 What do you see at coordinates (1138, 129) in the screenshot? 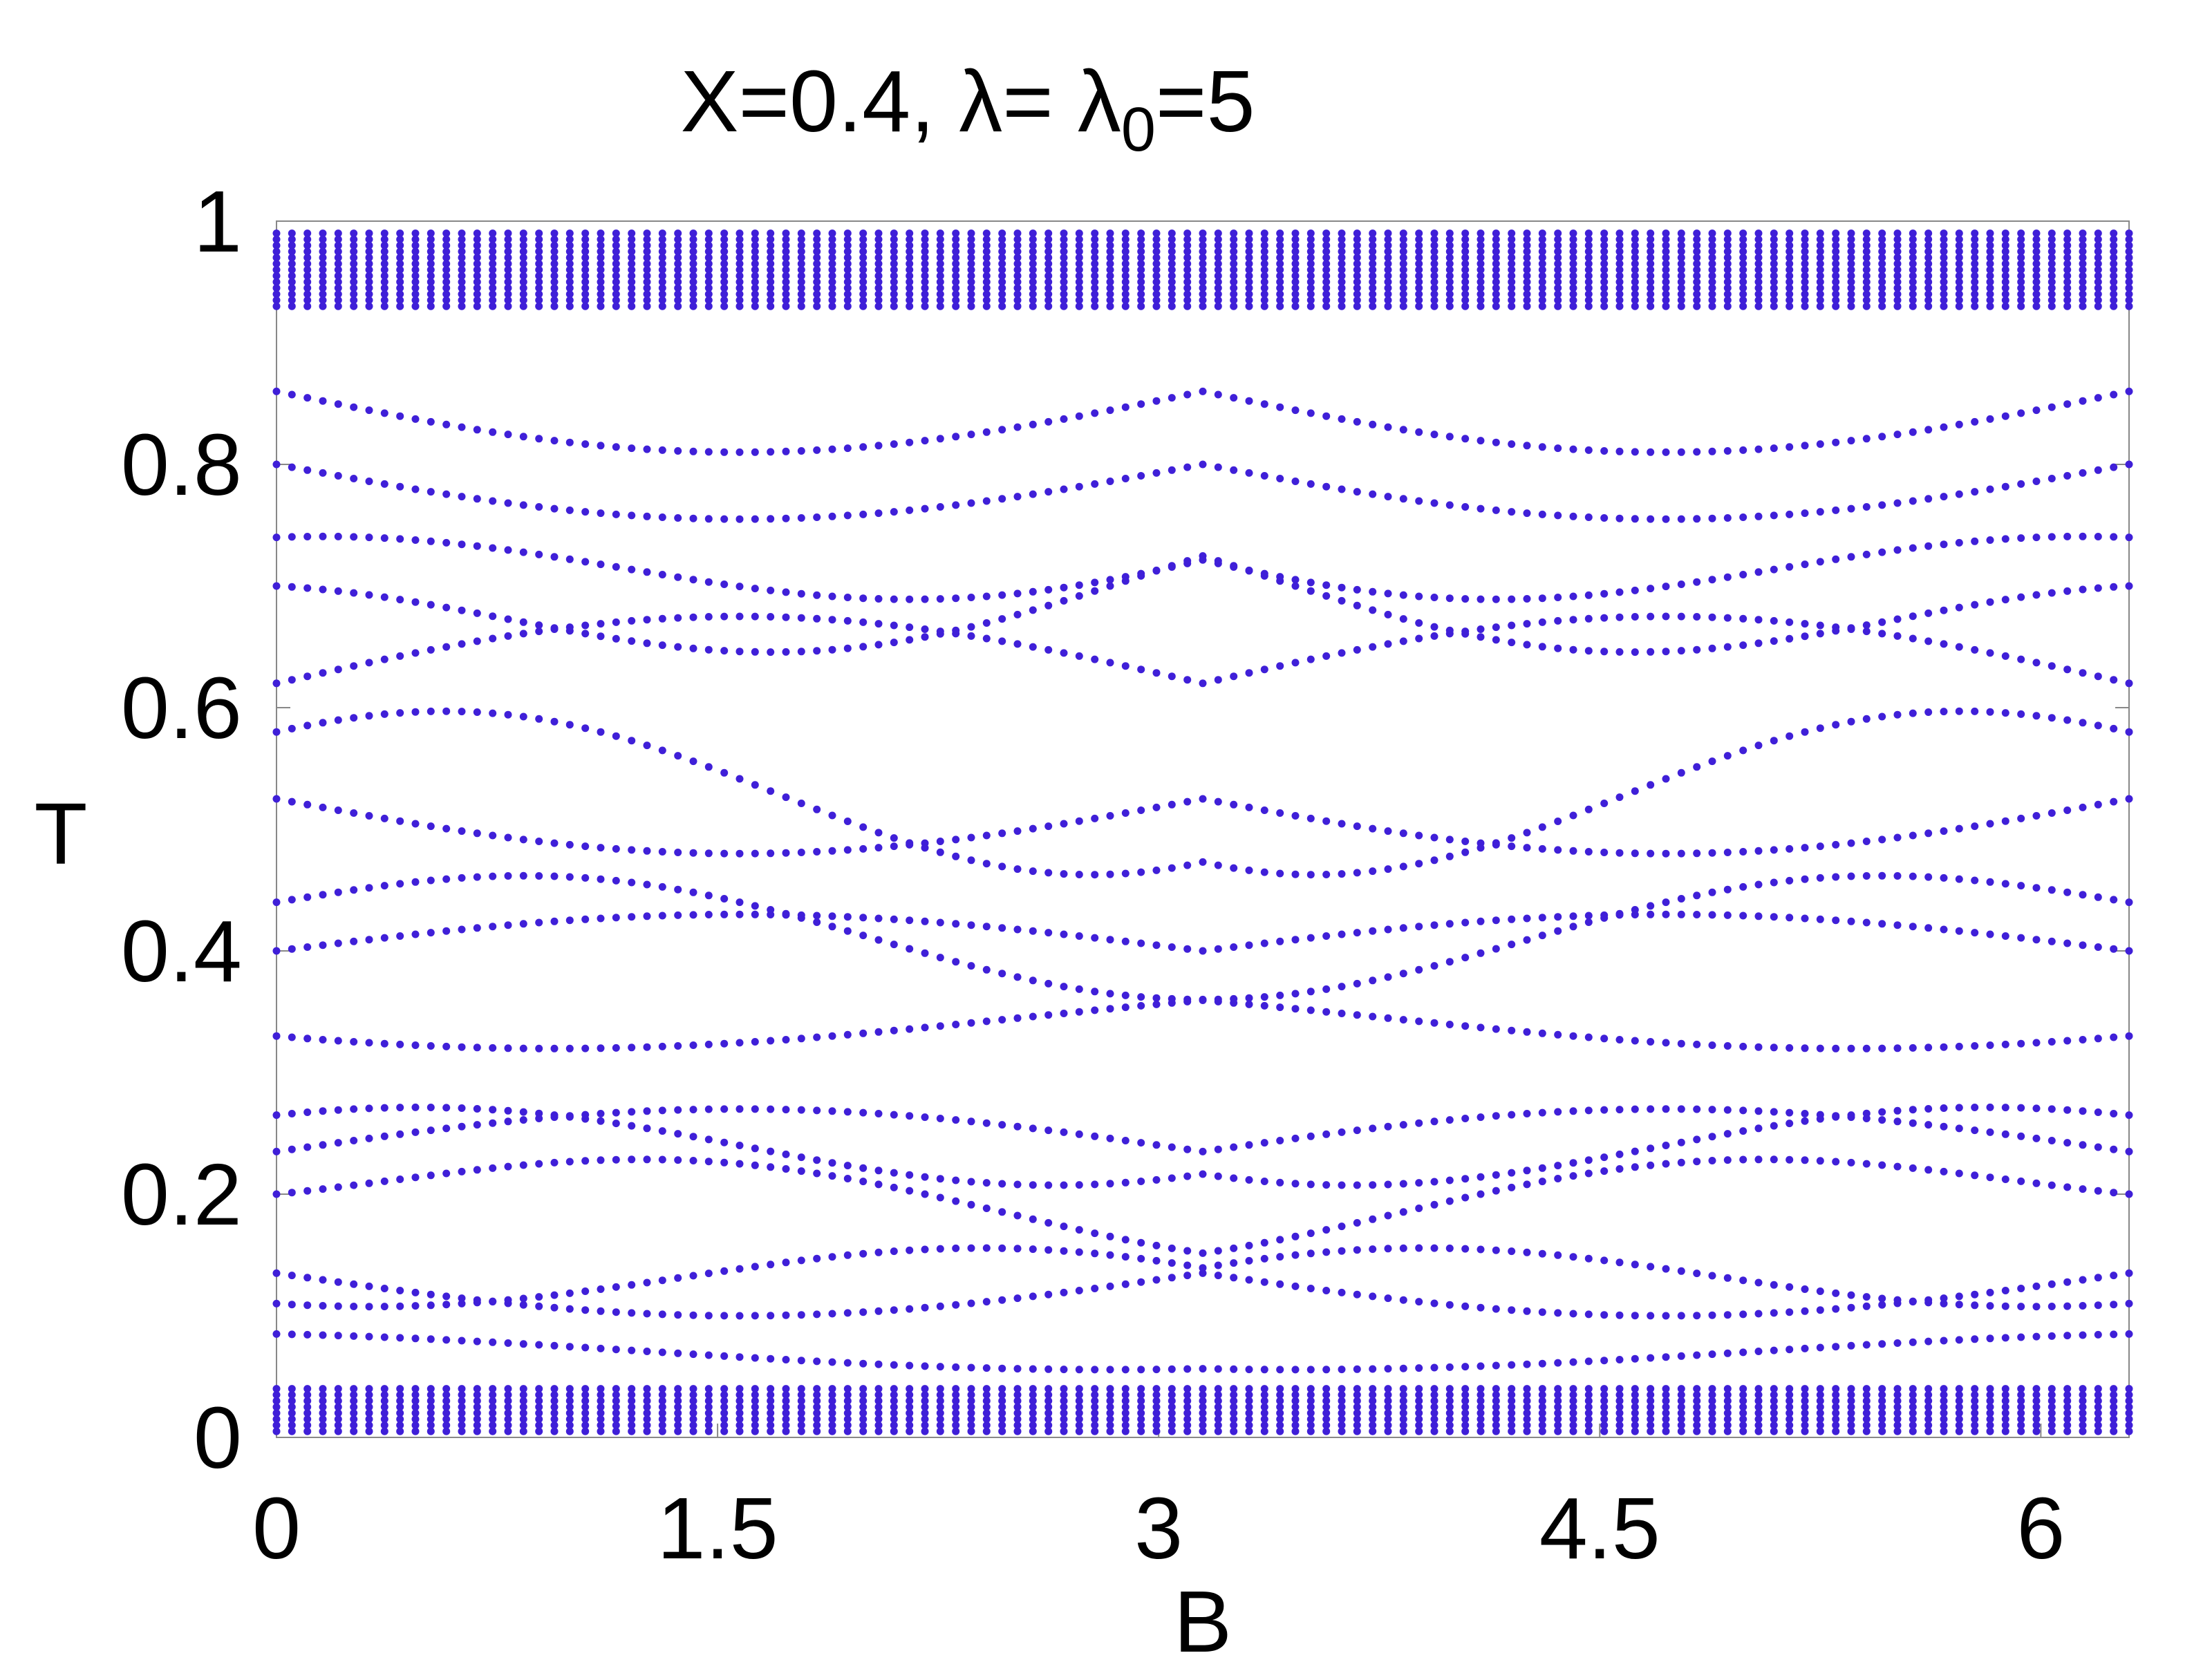
I see `title-subscript: 0` at bounding box center [1138, 129].